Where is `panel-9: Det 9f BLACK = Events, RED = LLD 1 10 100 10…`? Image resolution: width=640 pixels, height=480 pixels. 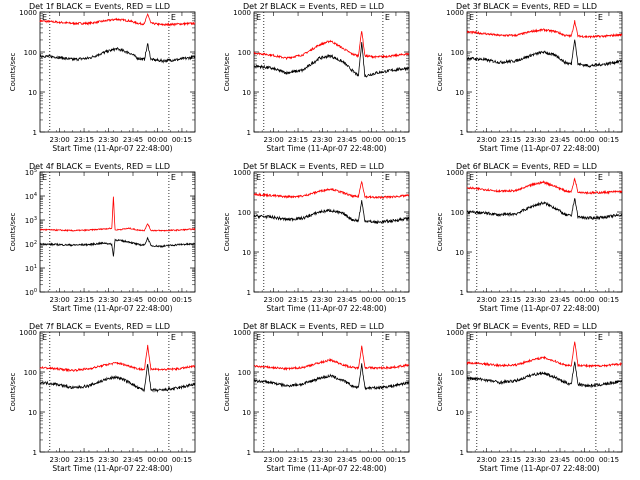 panel-9: Det 9f BLACK = Events, RED = LLD 1 10 100 10… is located at coordinates (529, 397).